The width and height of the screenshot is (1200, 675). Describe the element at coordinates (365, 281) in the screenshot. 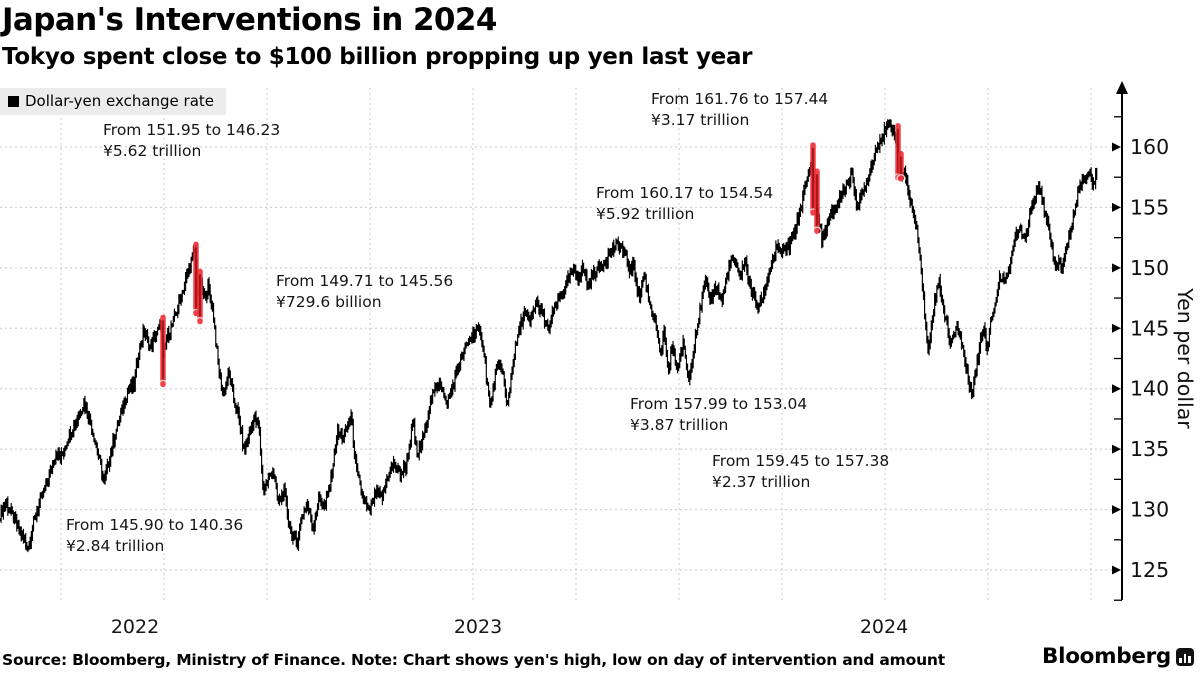

I see `annotation-range: From 149.71 to 145.56` at that location.